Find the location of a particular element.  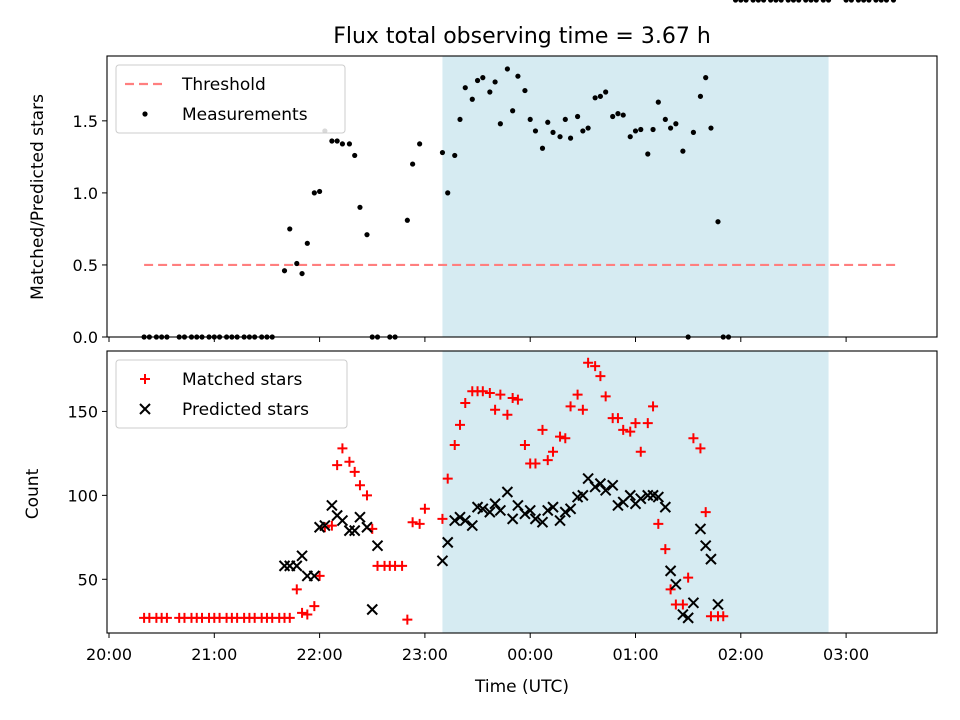

chart-title: Flux total observing time = 3.67 h is located at coordinates (522, 36).